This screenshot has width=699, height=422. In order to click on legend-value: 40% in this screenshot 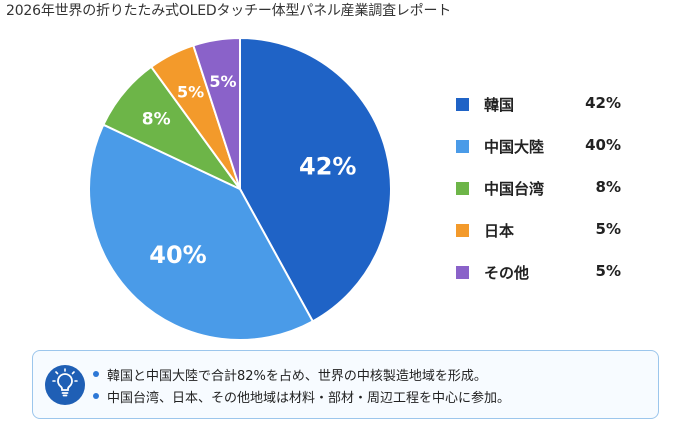, I will do `click(603, 145)`.